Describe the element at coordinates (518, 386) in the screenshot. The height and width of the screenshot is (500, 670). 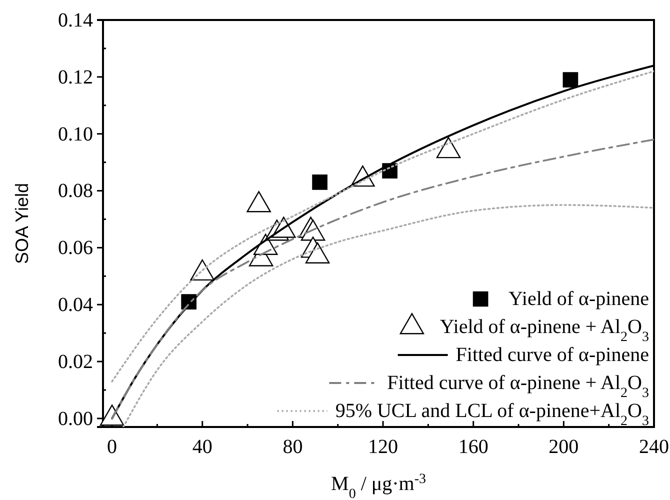
I see `legend-label: Fitted curve of α-pinene + Al$_{2}$O$_{3}$` at that location.